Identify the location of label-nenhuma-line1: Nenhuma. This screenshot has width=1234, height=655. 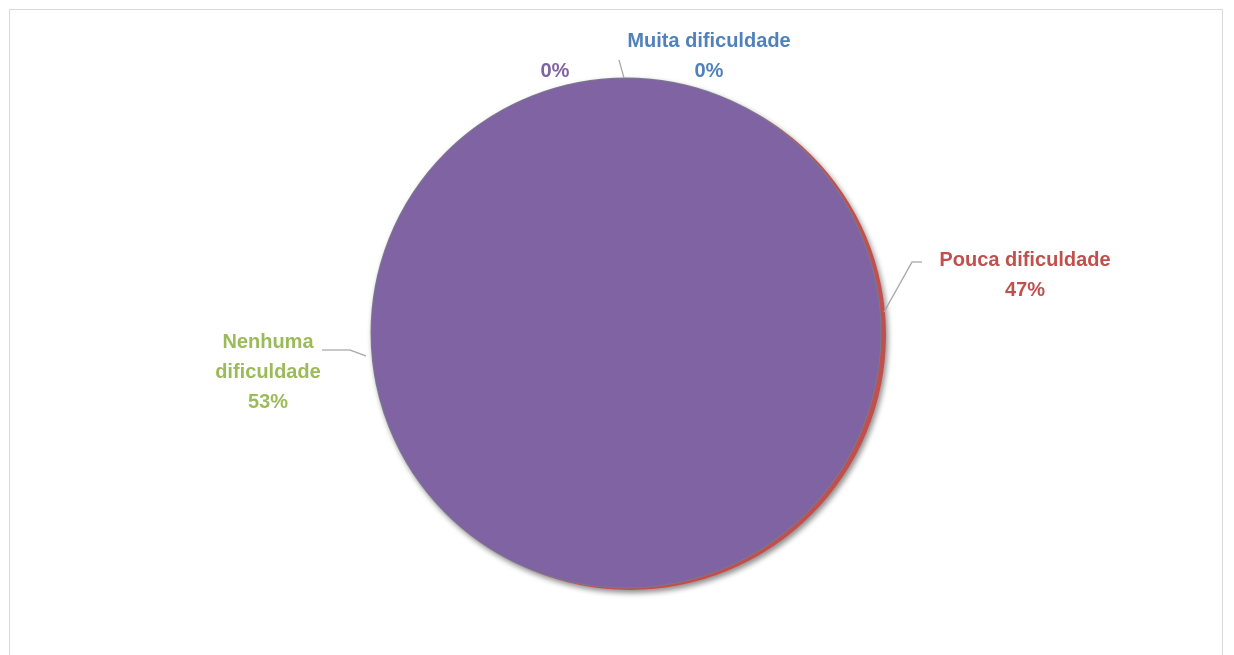
(268, 342).